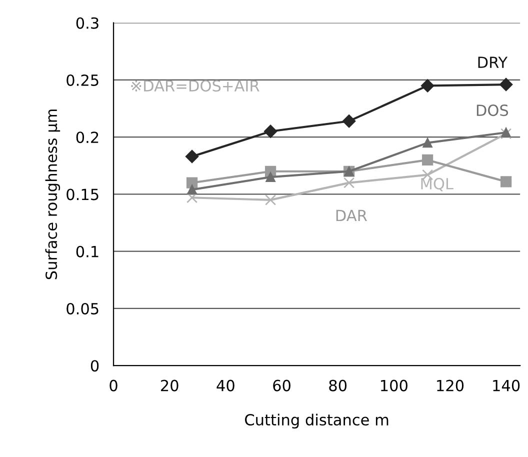  What do you see at coordinates (82, 80) in the screenshot?
I see `y-tick-label: 0.25` at bounding box center [82, 80].